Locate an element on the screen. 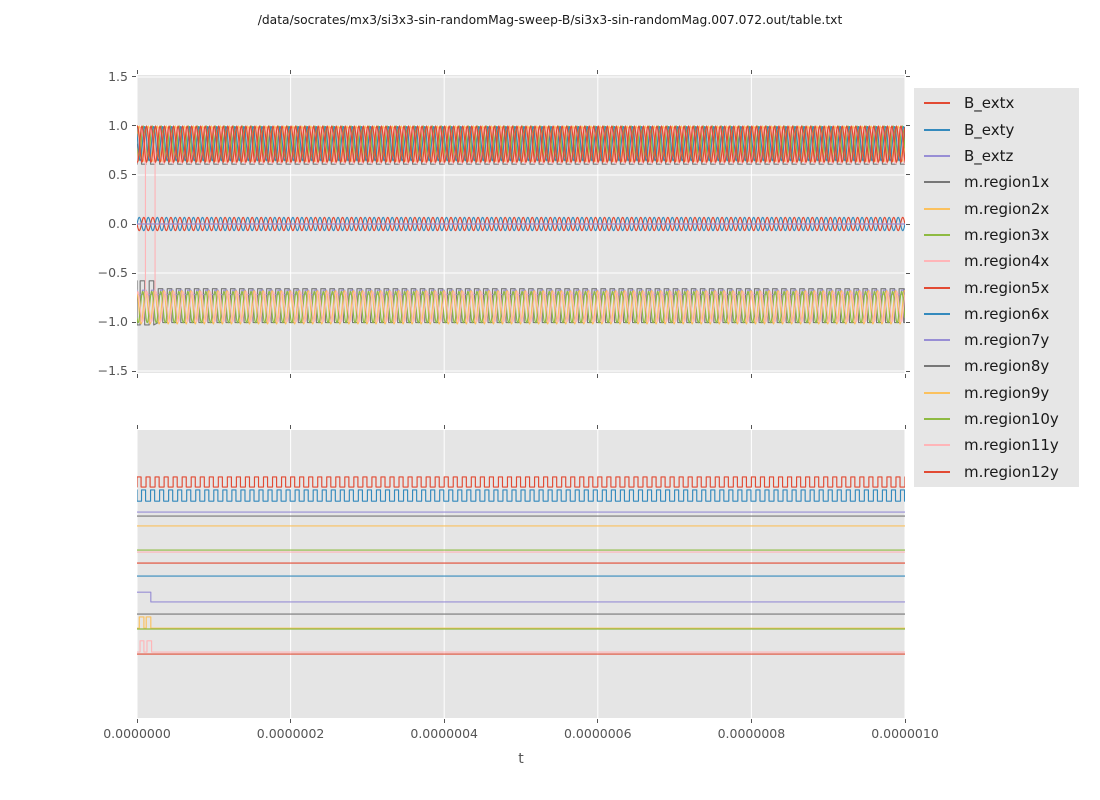  legend-label: m.region5x is located at coordinates (1007, 287).